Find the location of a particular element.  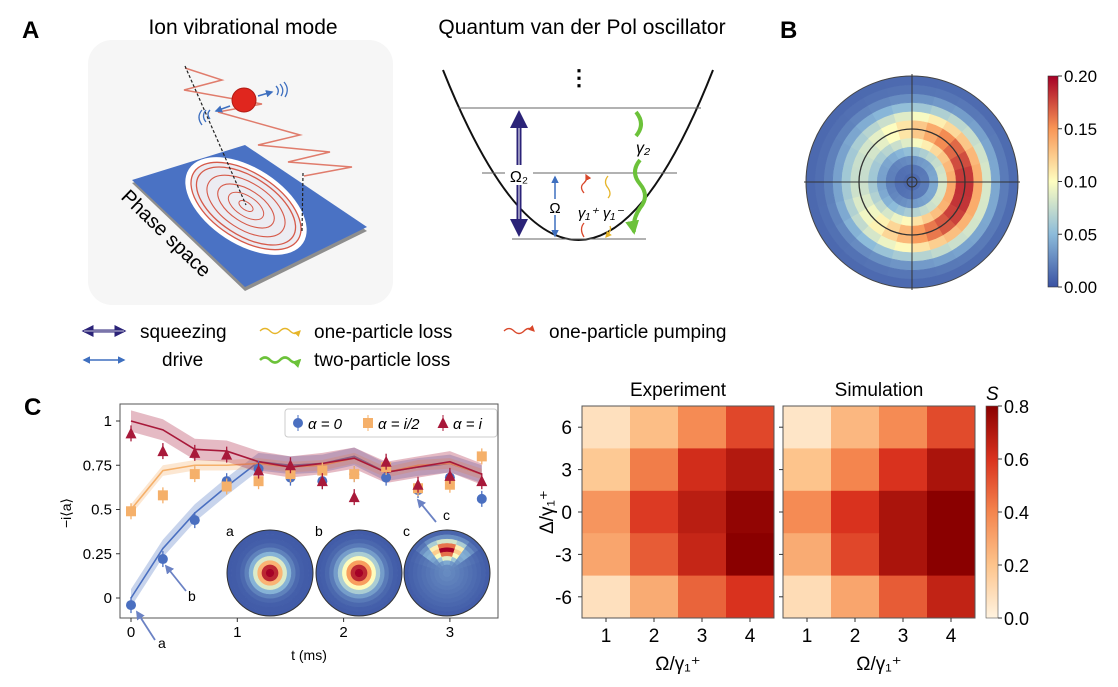

colorbar-b is located at coordinates (1053, 181).